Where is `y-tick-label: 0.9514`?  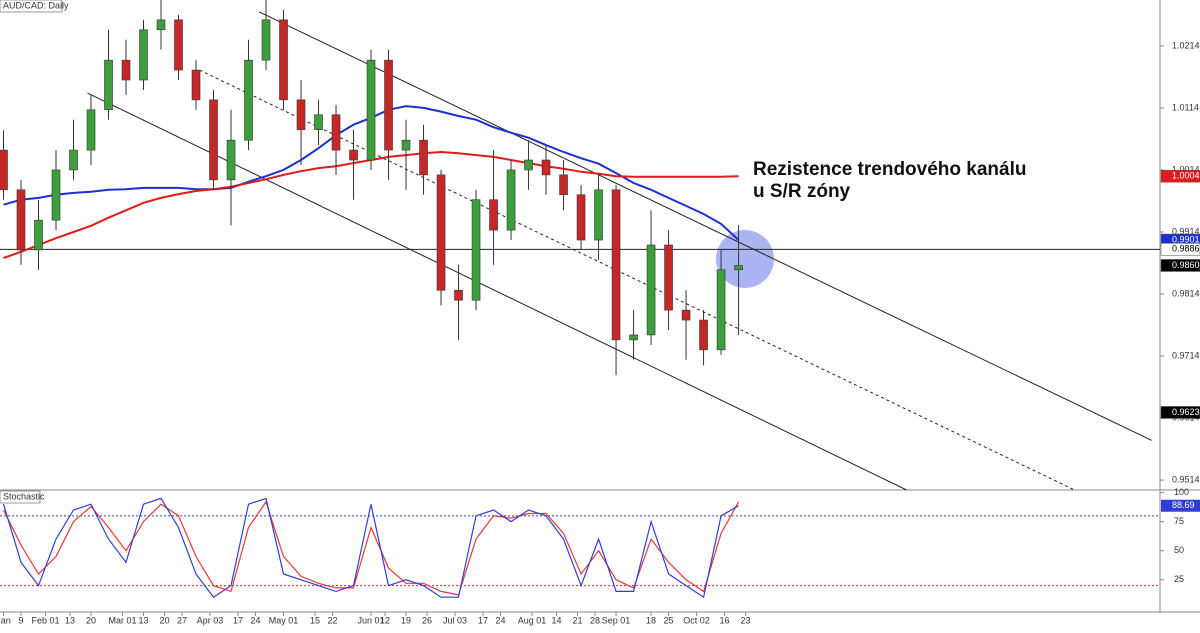
y-tick-label: 0.9514 is located at coordinates (1186, 479).